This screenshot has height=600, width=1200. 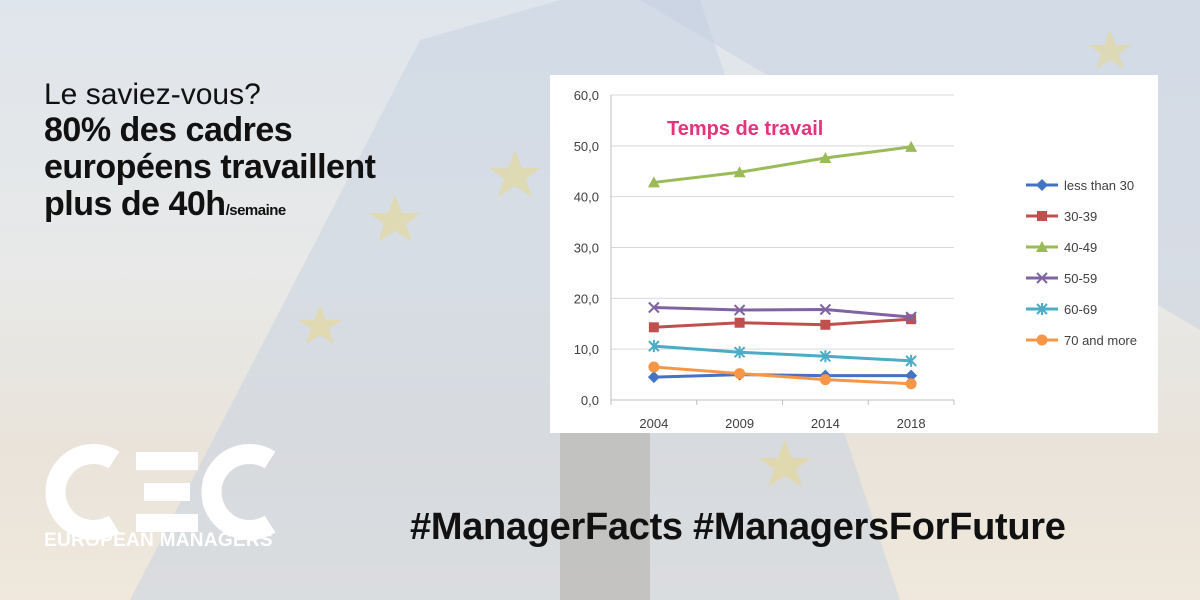 I want to click on intro-headline-line-3: plus de 40h/semaine, so click(x=284, y=207).